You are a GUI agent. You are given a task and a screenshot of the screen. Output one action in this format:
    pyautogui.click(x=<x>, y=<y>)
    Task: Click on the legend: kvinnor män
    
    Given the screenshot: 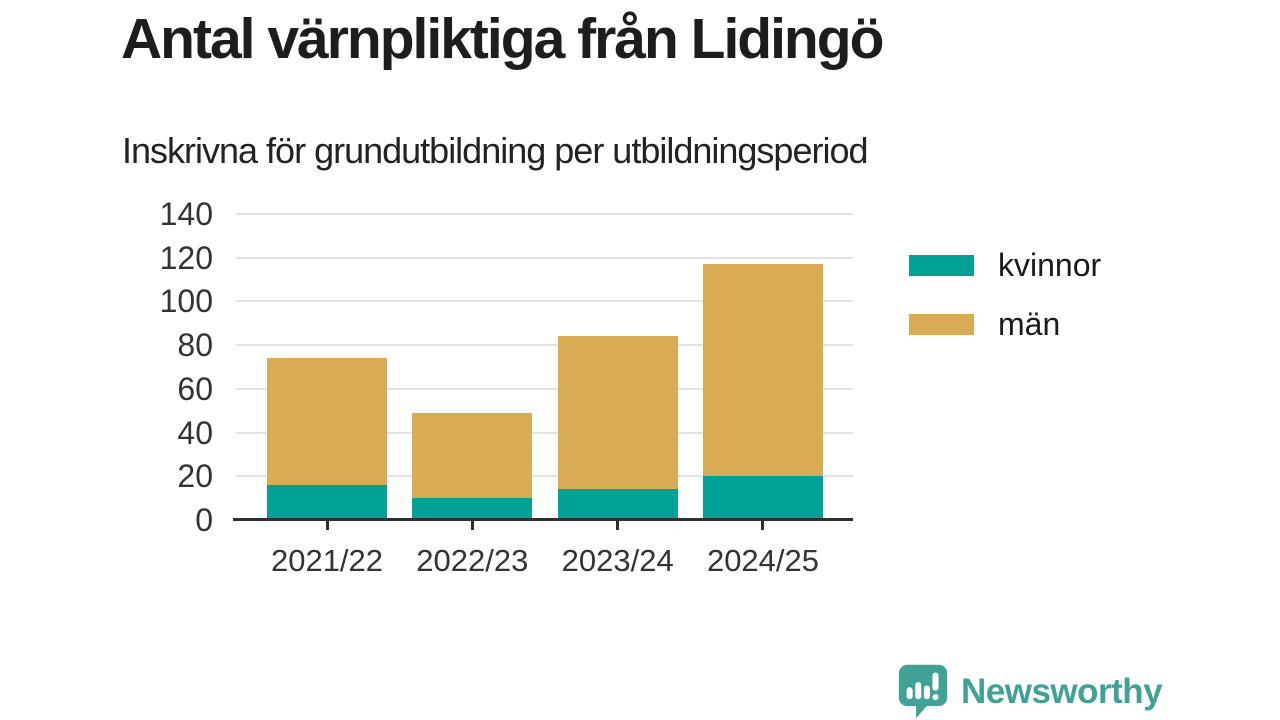 What is the action you would take?
    pyautogui.click(x=1005, y=307)
    